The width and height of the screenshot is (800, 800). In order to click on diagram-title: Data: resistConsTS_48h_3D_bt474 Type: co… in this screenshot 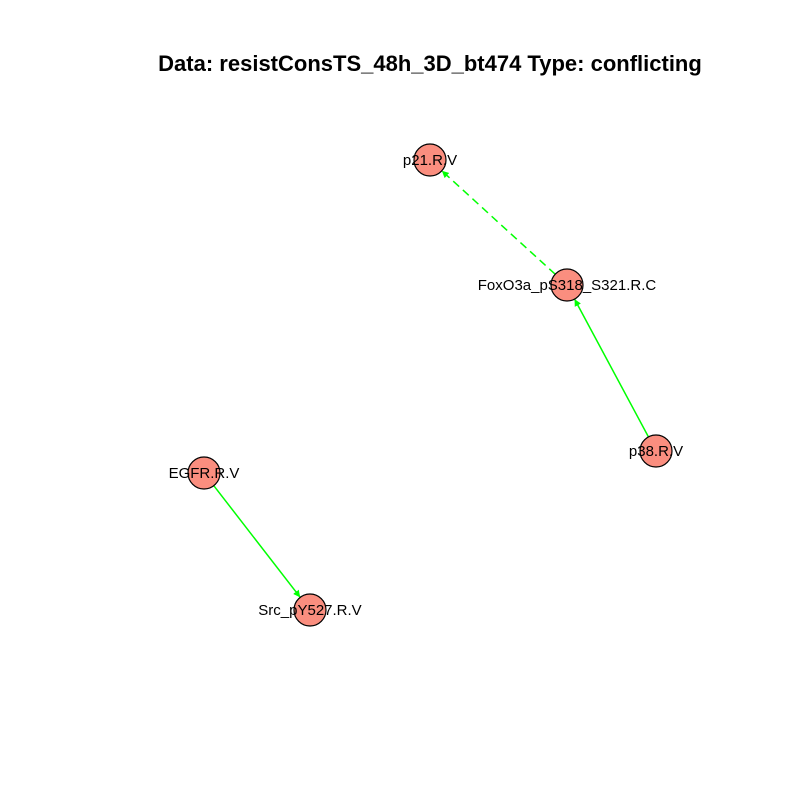, I will do `click(430, 63)`.